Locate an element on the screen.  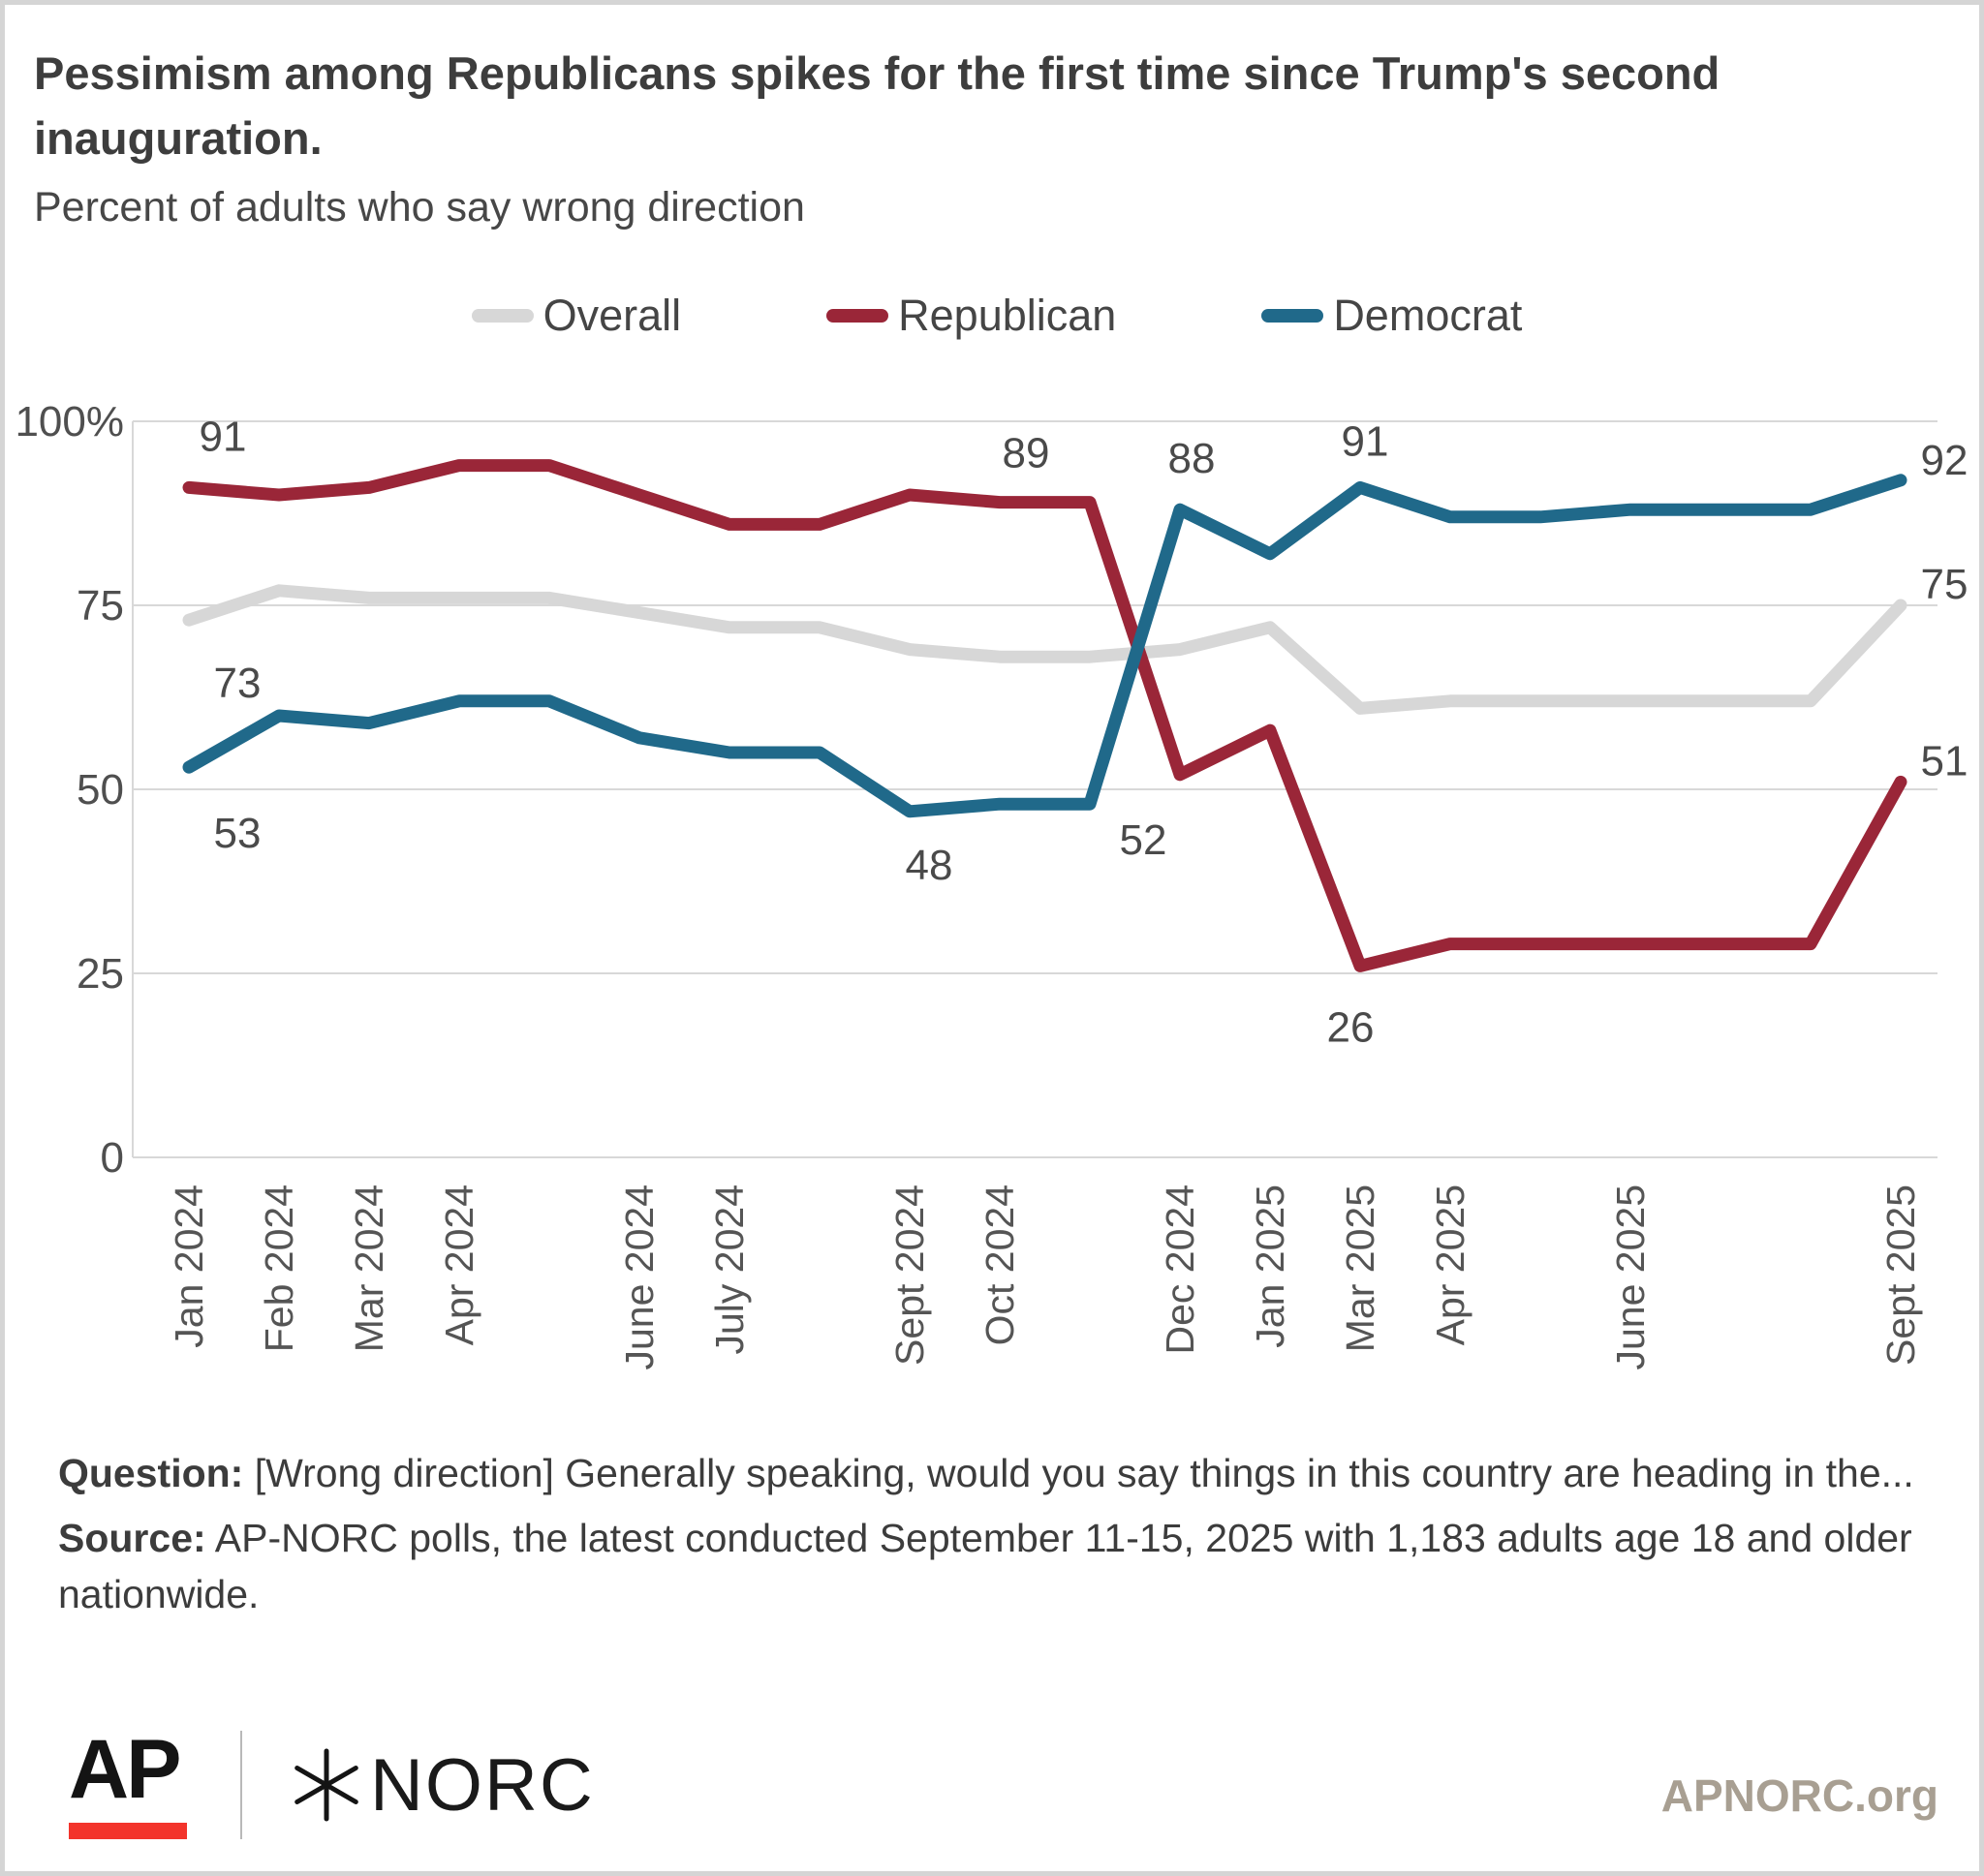
data-label-republican-52: 52 is located at coordinates (1143, 840).